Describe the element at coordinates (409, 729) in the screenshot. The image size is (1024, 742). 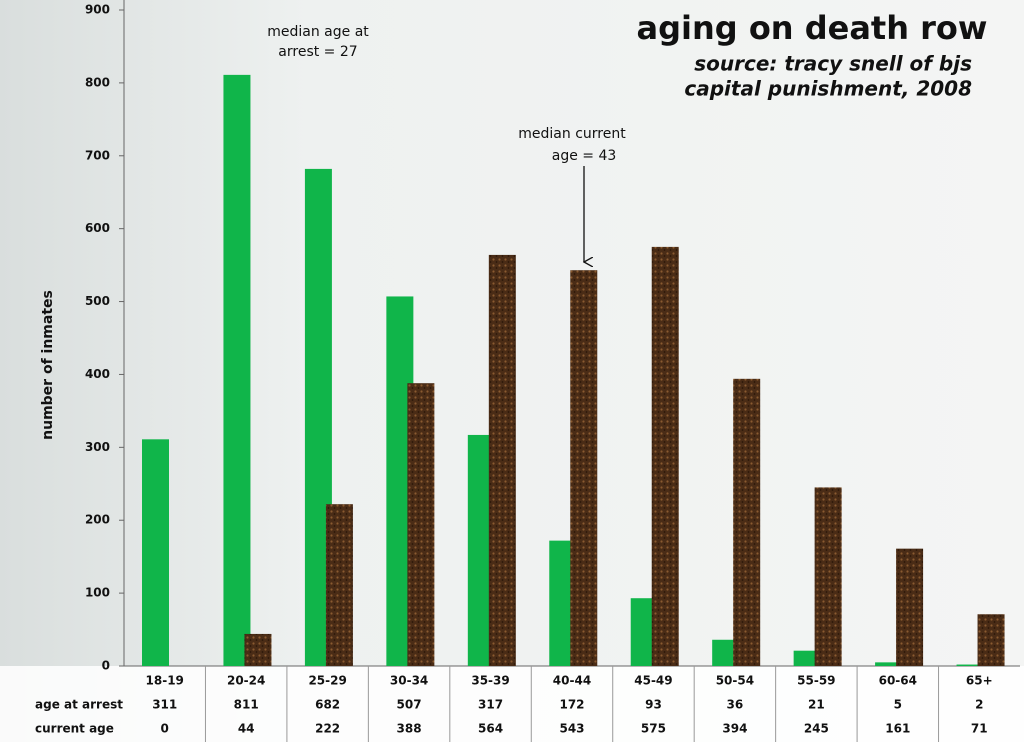
I see `table-value: 388` at that location.